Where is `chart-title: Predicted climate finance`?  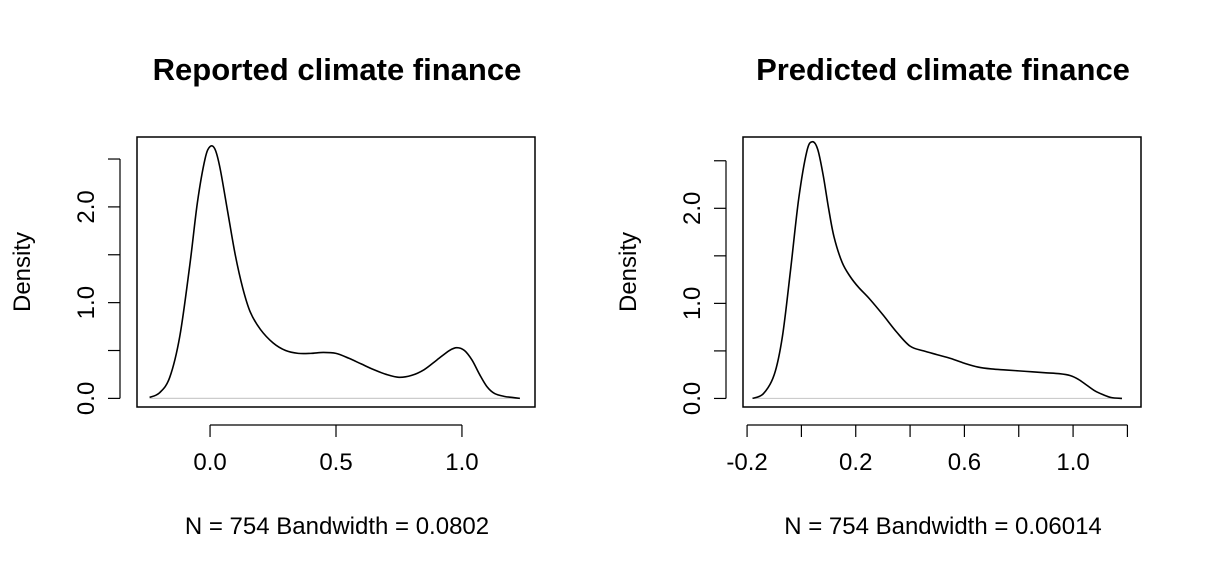 chart-title: Predicted climate finance is located at coordinates (943, 69).